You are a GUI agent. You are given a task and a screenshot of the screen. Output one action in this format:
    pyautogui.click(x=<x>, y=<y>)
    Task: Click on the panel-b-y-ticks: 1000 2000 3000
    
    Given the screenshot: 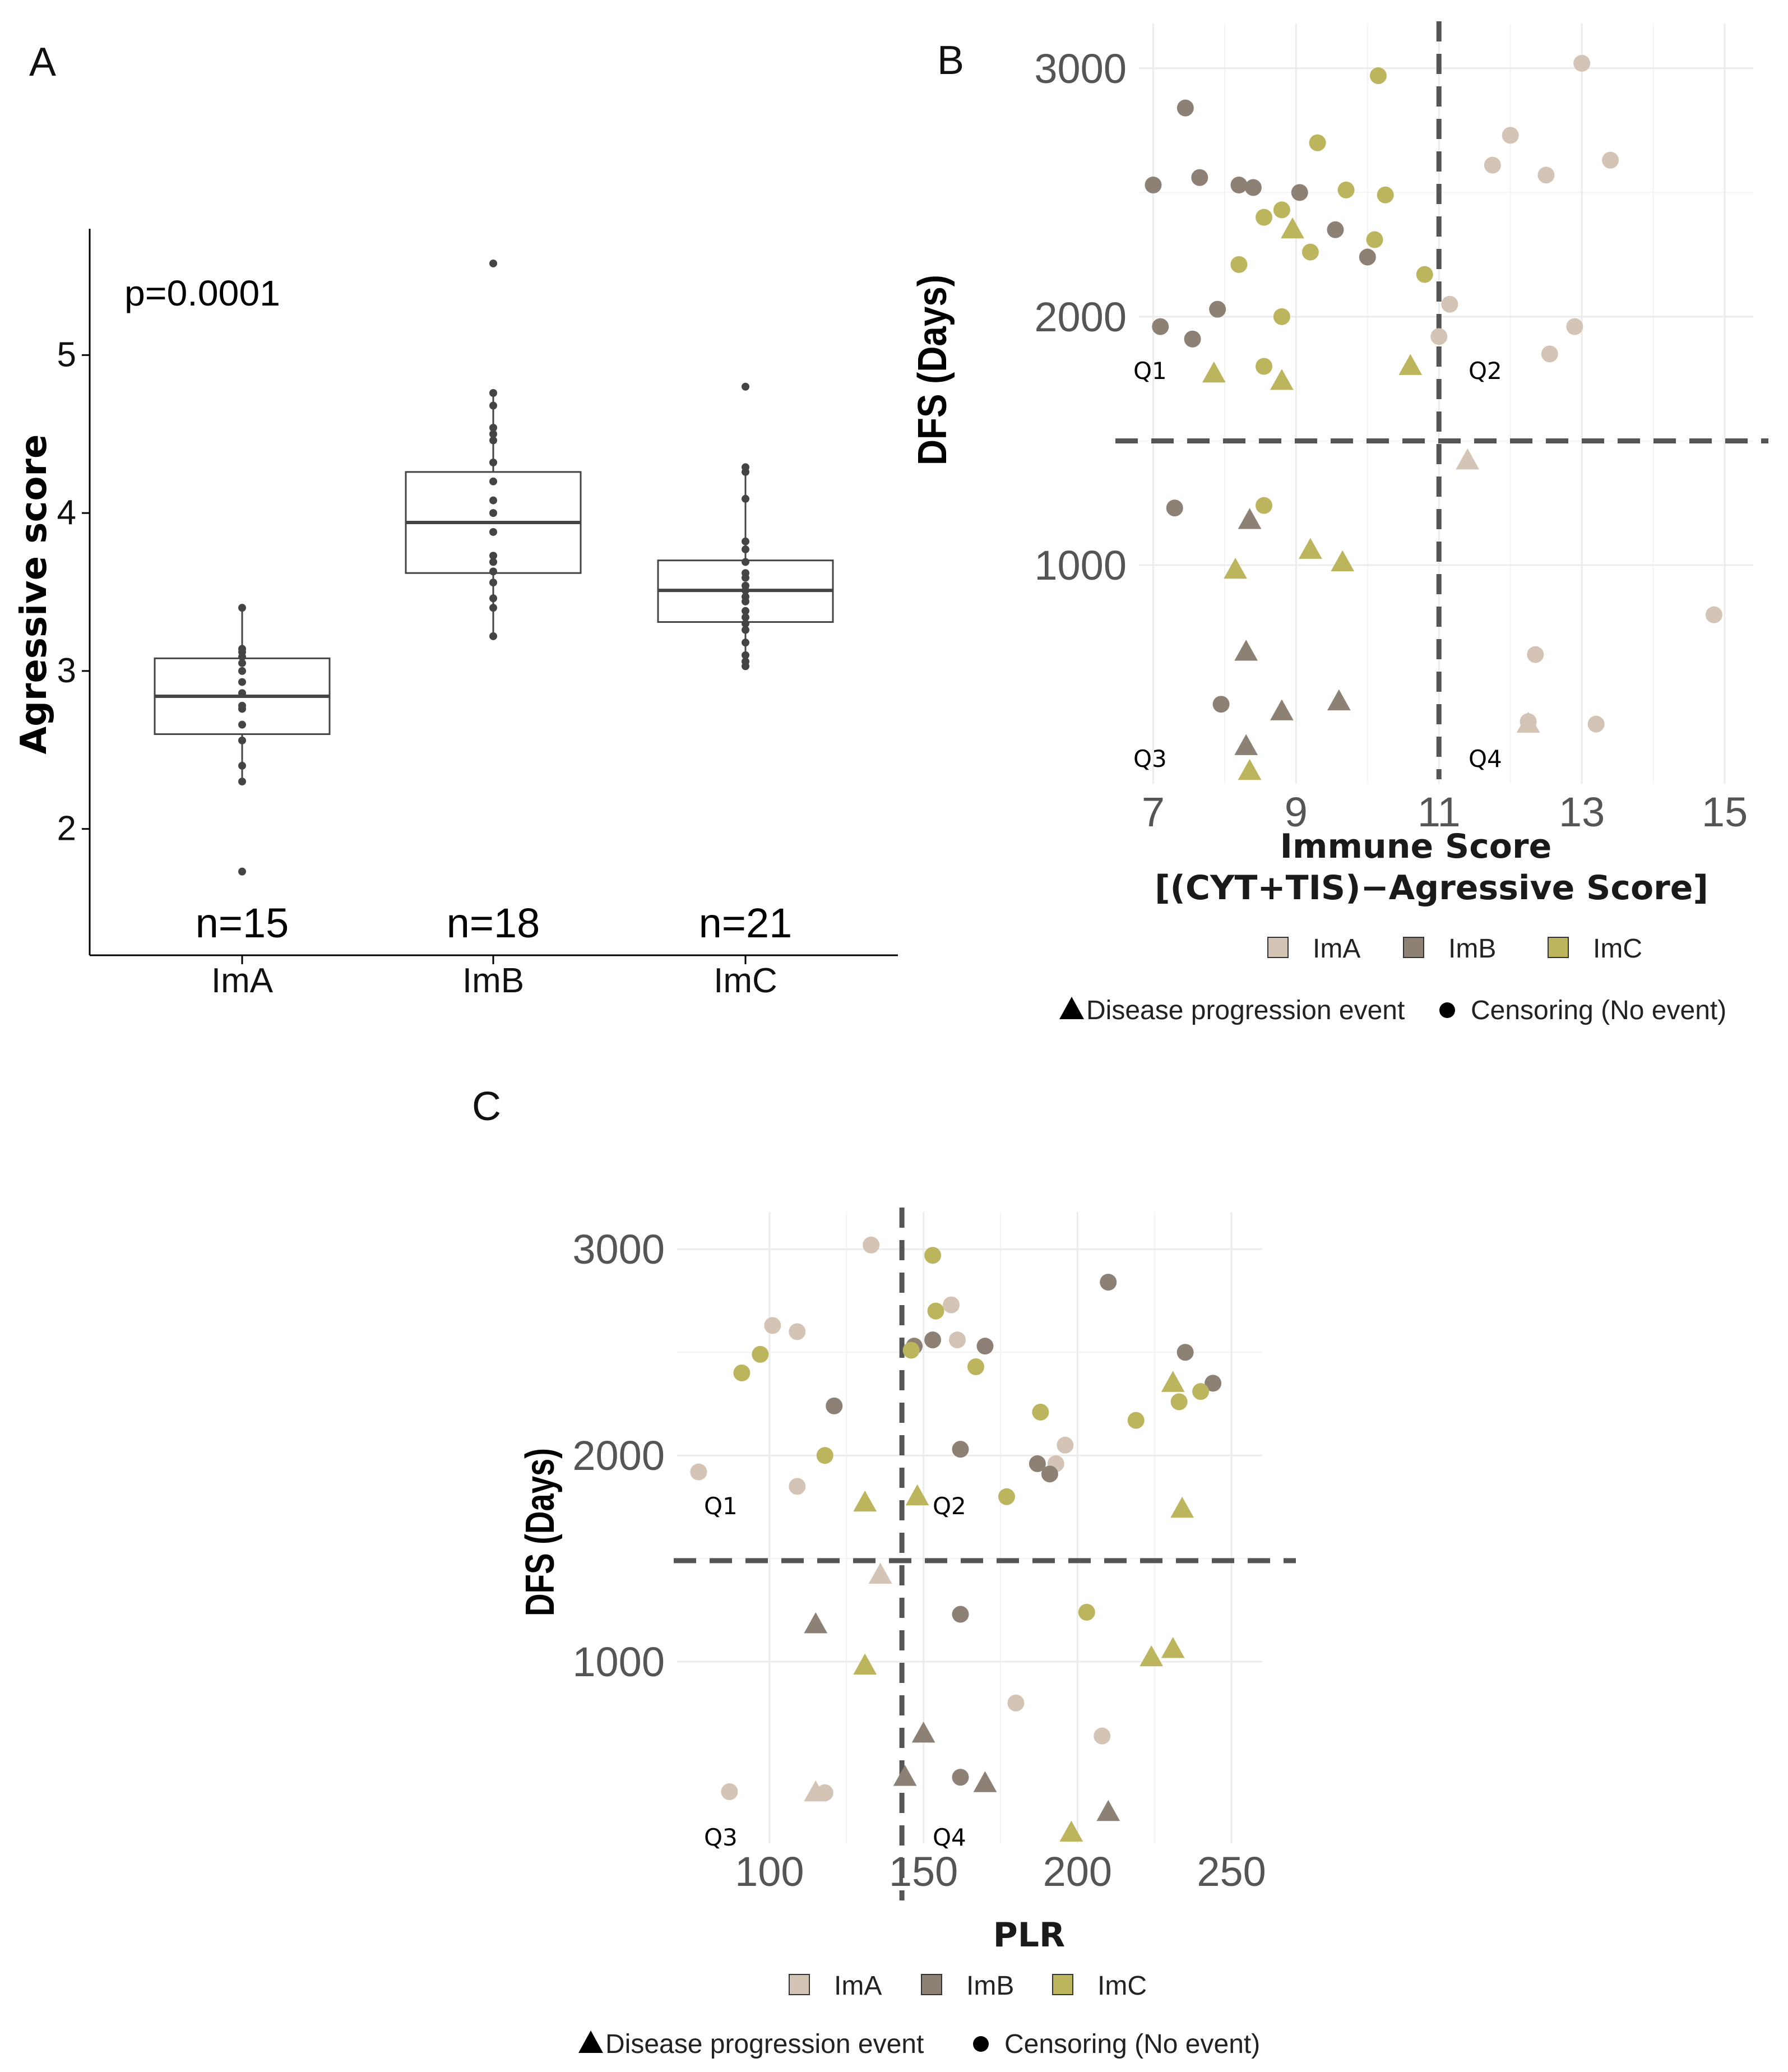 What is the action you would take?
    pyautogui.click(x=1080, y=317)
    